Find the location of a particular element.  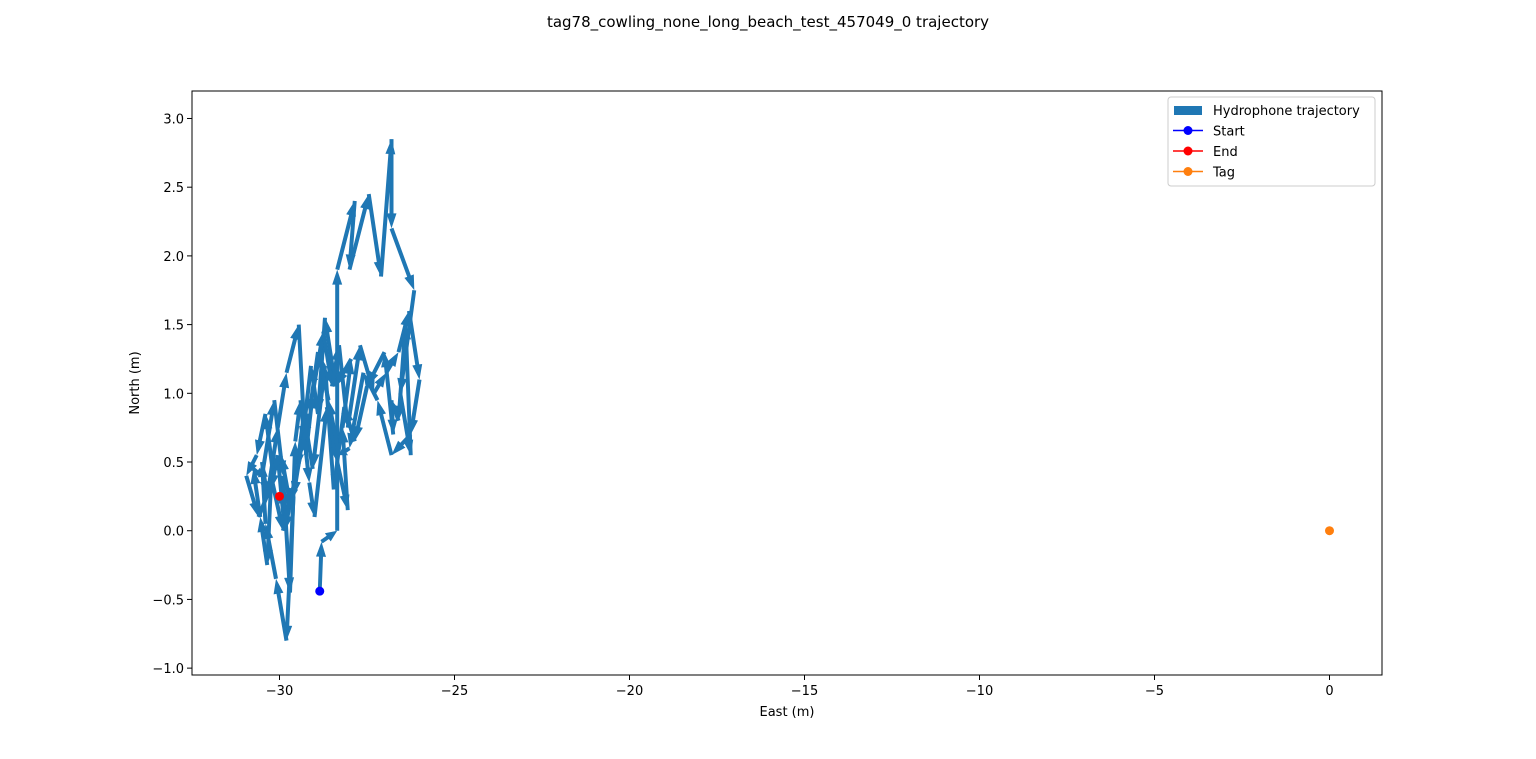

legend-marker-start is located at coordinates (1188, 130).